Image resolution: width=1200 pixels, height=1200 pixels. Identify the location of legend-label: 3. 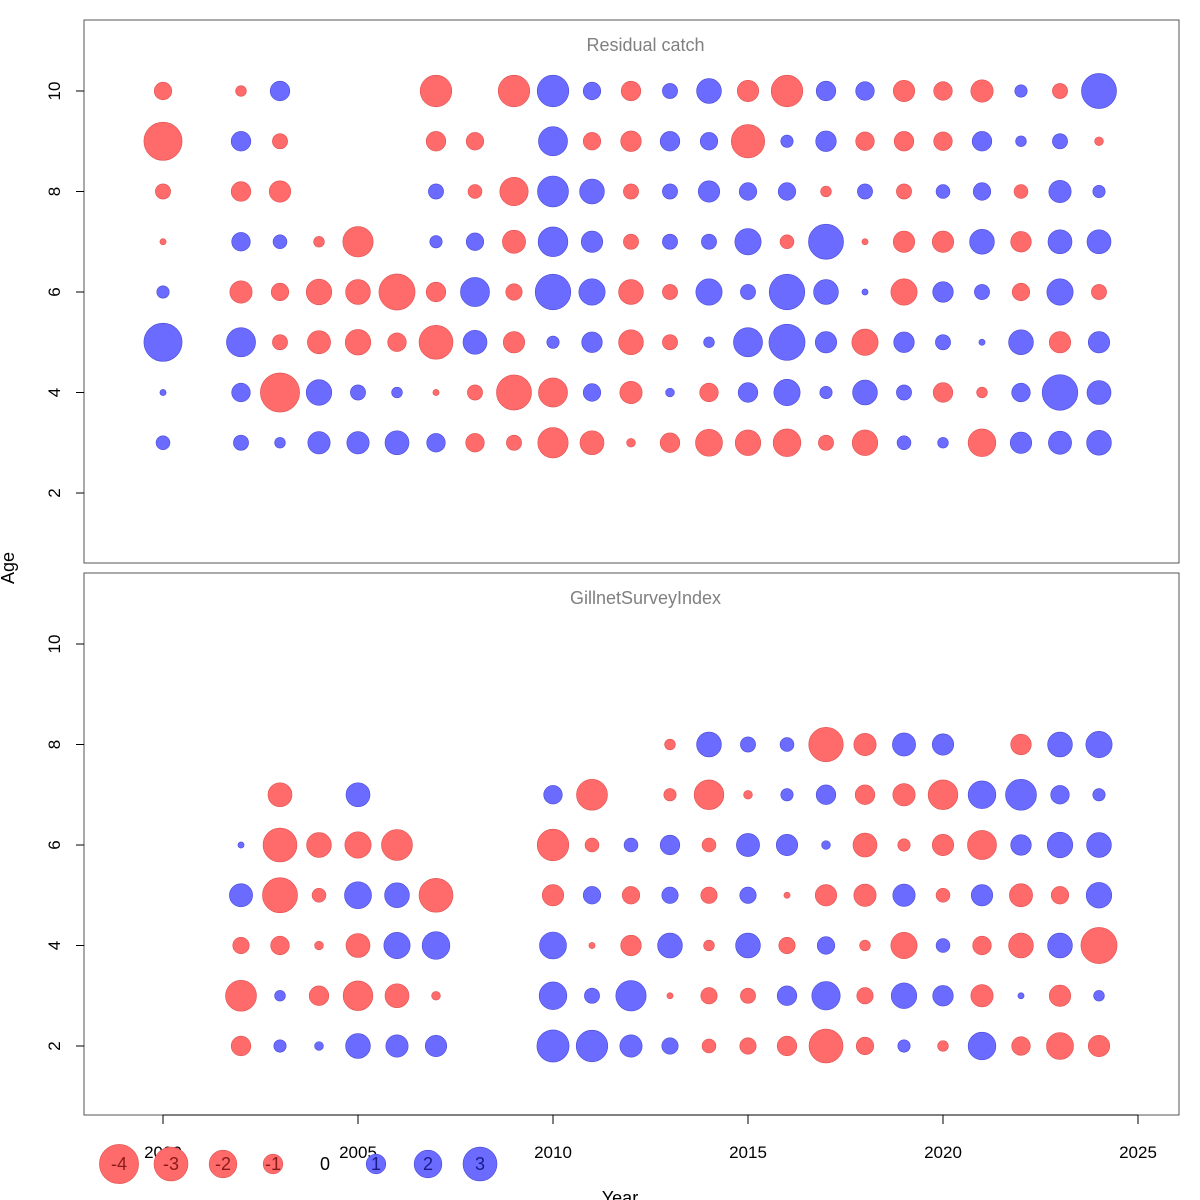
(480, 1164).